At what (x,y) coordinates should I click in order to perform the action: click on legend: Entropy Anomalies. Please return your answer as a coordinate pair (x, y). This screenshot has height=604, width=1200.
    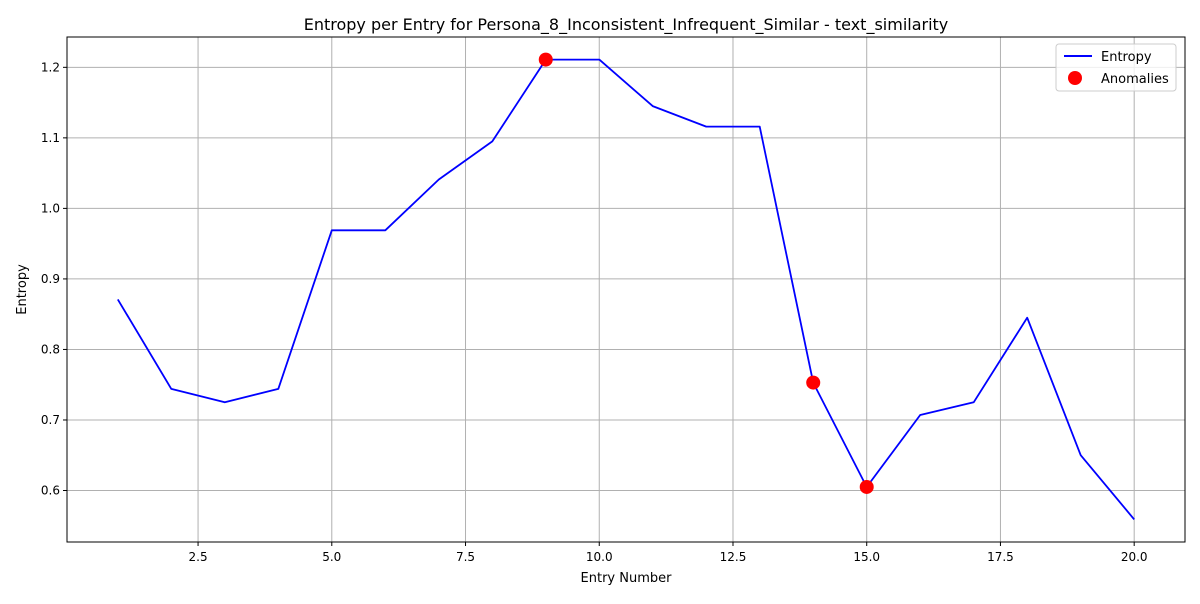
    Looking at the image, I should click on (1116, 67).